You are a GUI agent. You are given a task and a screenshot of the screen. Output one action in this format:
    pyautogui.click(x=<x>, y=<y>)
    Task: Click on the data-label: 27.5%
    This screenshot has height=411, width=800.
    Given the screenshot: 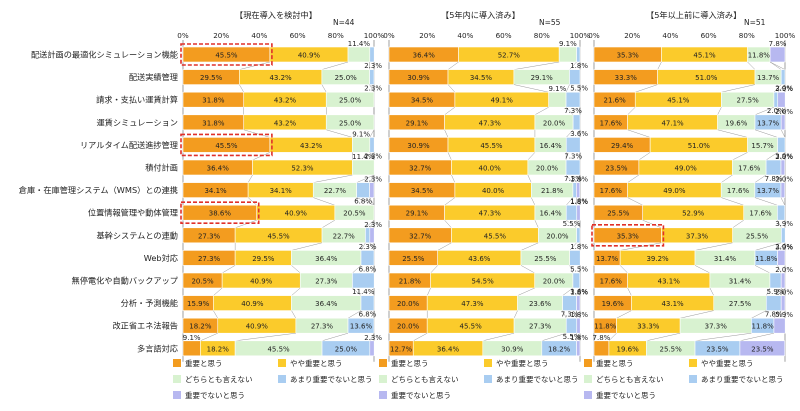 What is the action you would take?
    pyautogui.click(x=748, y=101)
    